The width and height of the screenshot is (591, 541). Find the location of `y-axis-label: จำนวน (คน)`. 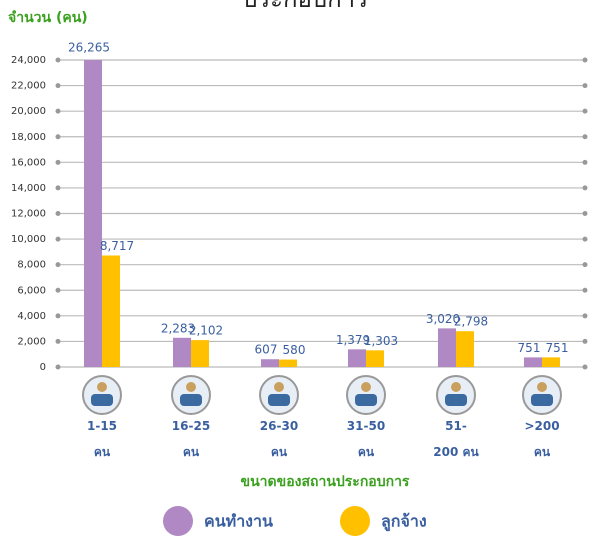

y-axis-label: จำนวน (คน) is located at coordinates (48, 18).